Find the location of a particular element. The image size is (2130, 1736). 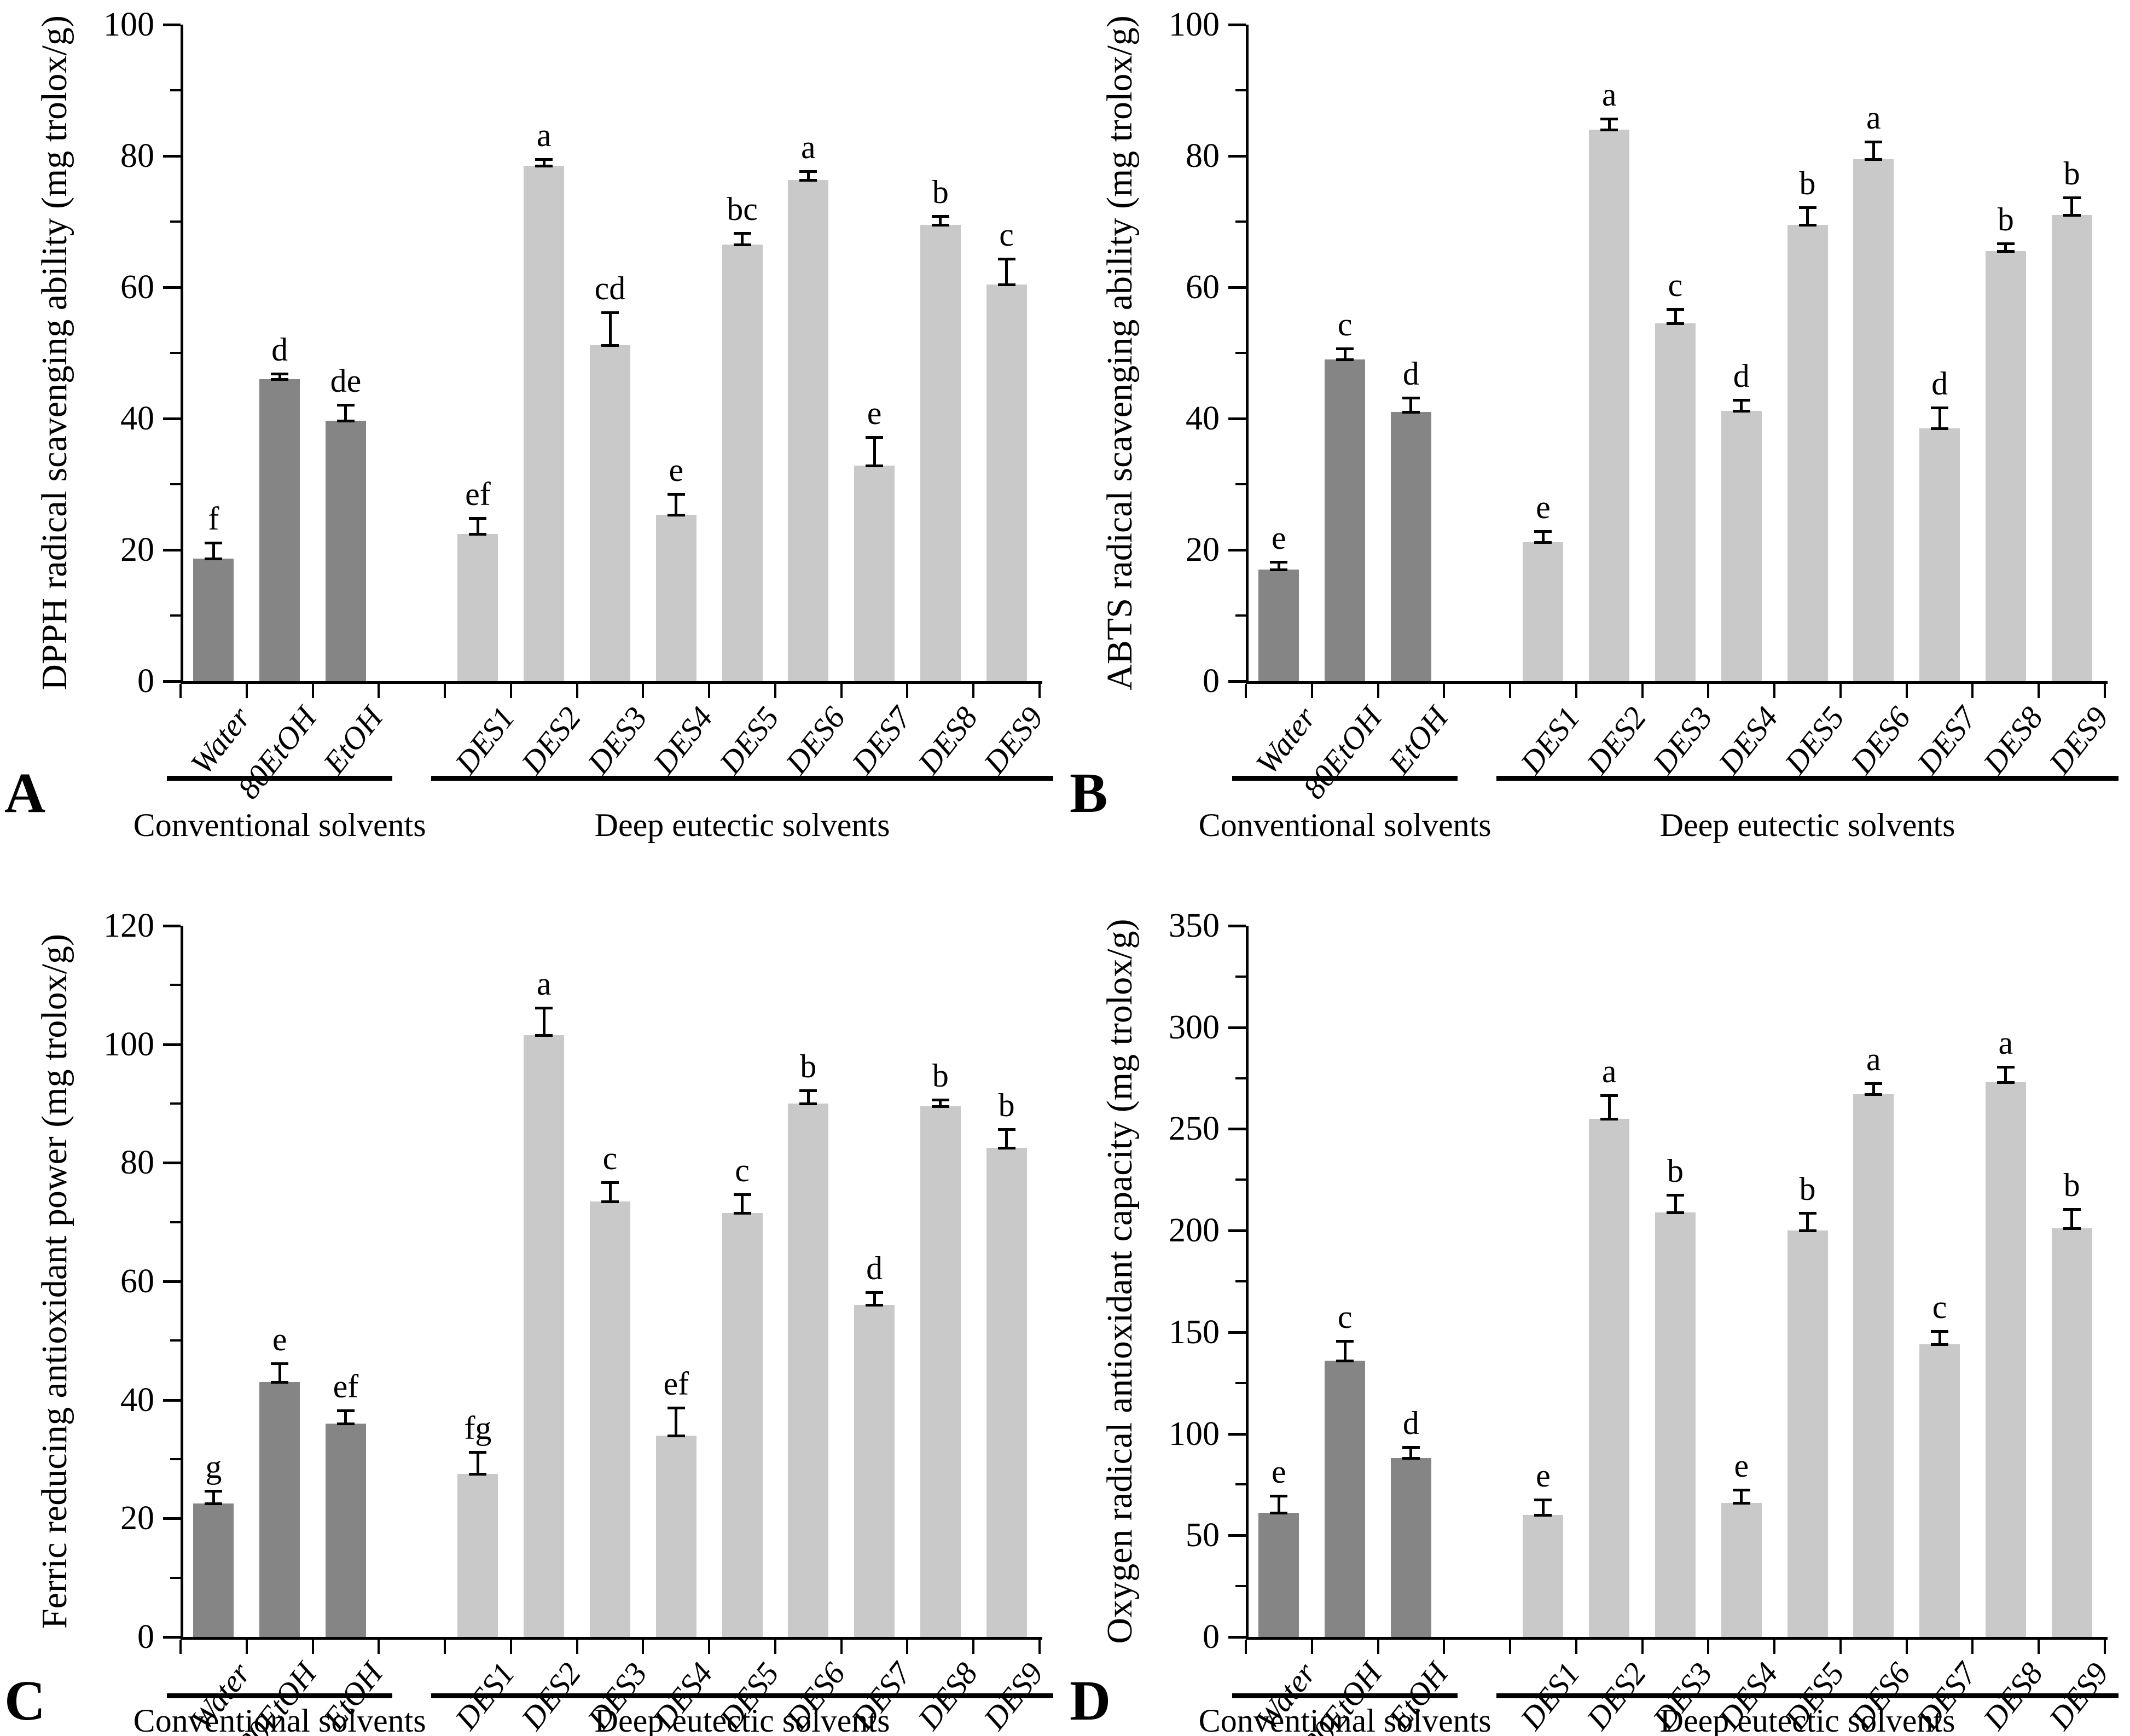

bar-EtOH is located at coordinates (1410, 546).